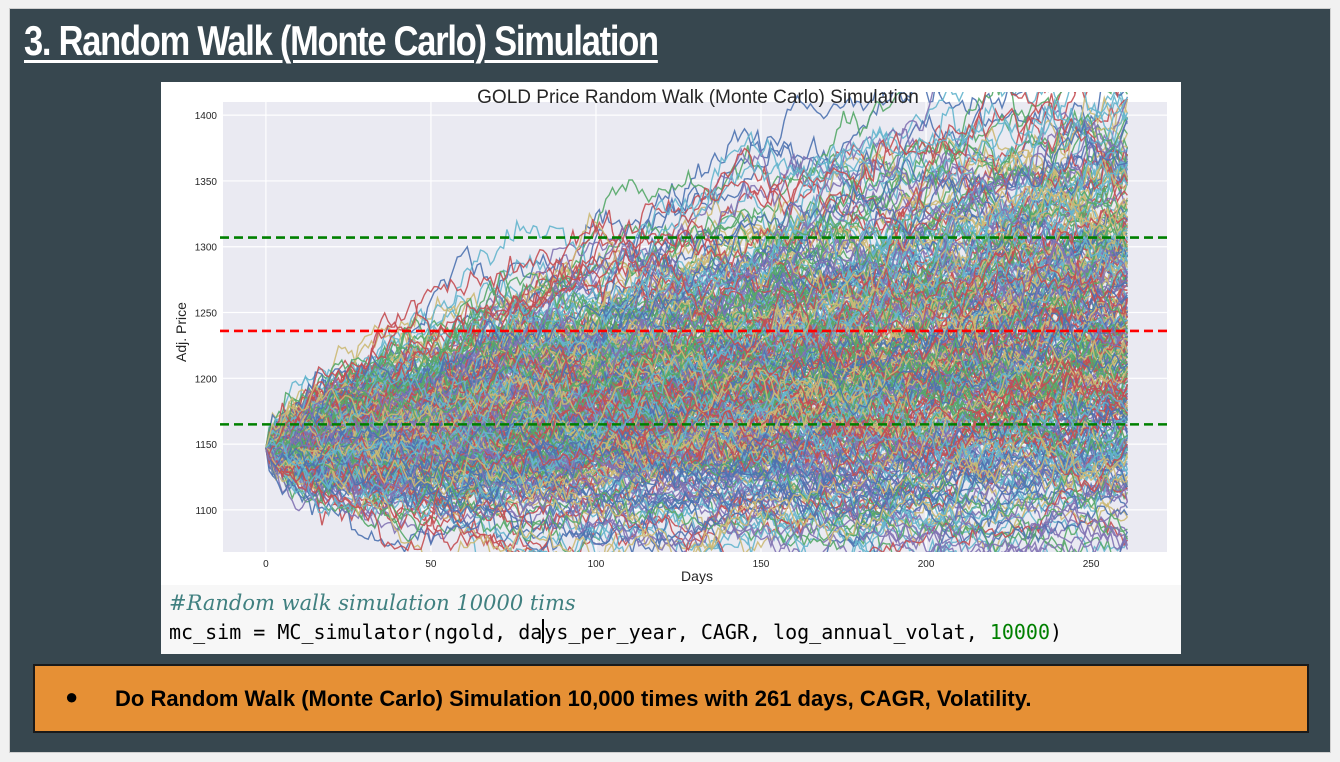 Image resolution: width=1340 pixels, height=762 pixels. I want to click on code-prefix: mc_sim = MC_simulator(ngold, da, so click(356, 632).